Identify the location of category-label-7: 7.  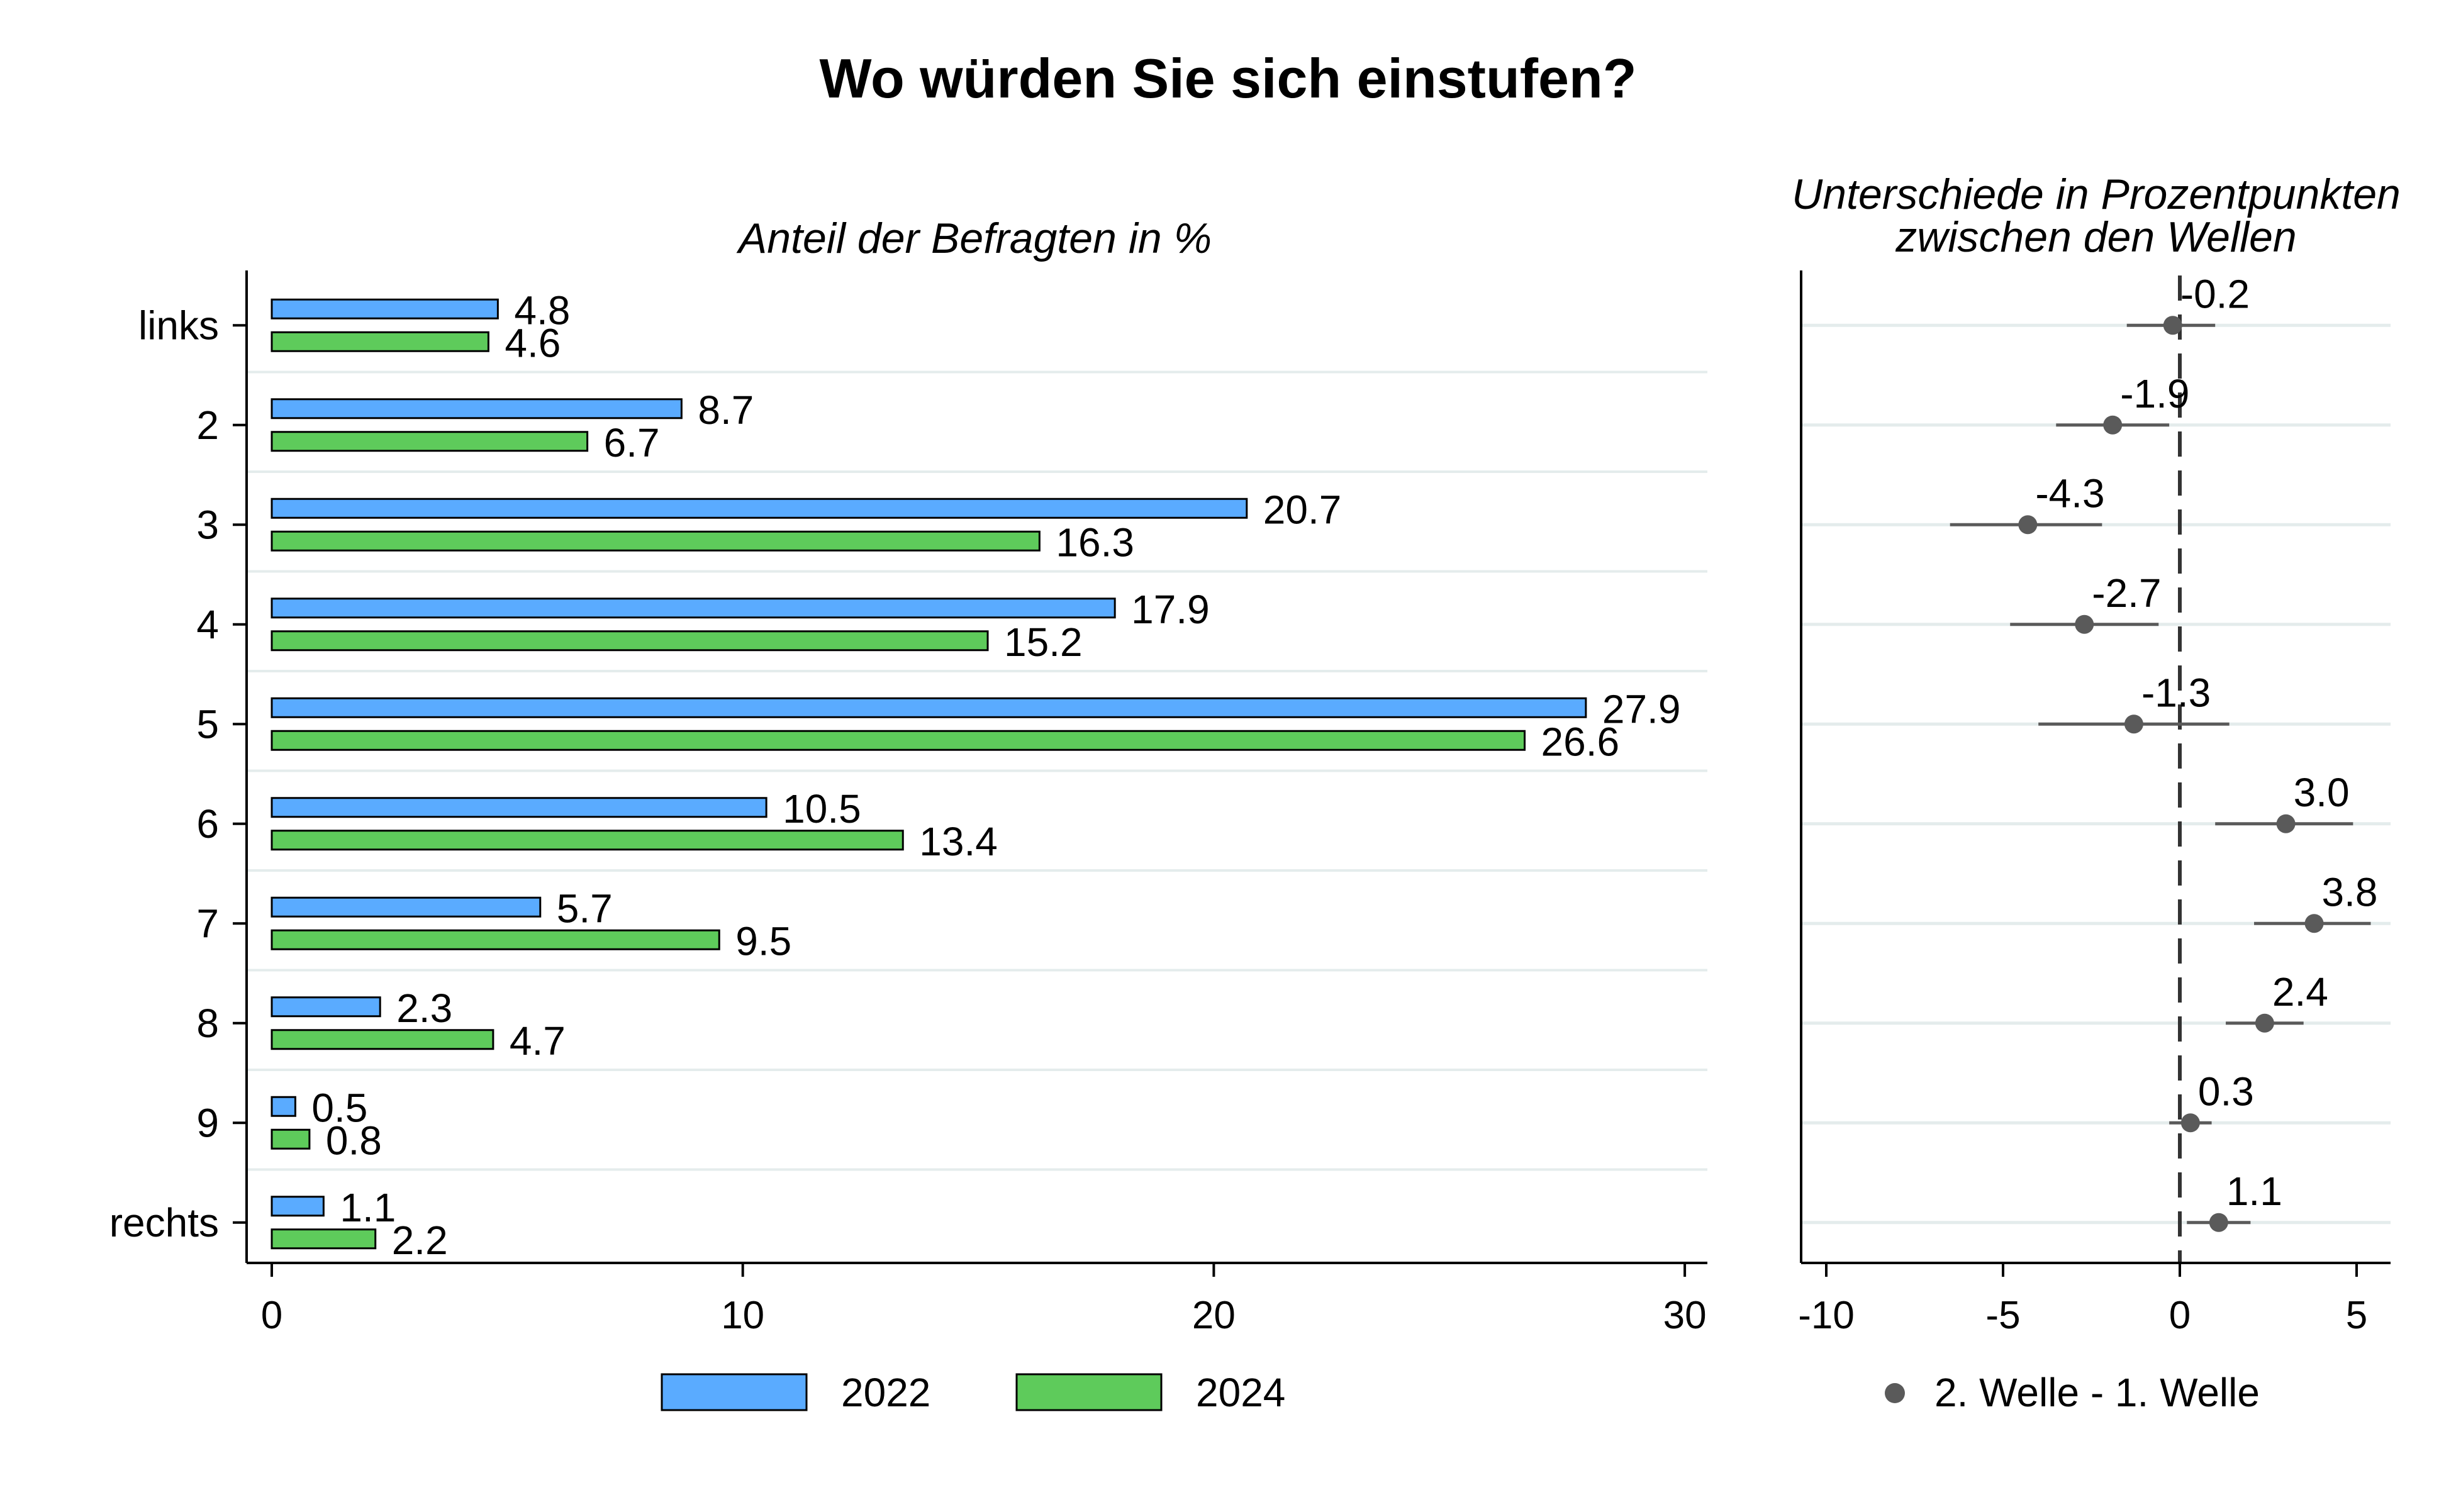
(207, 923).